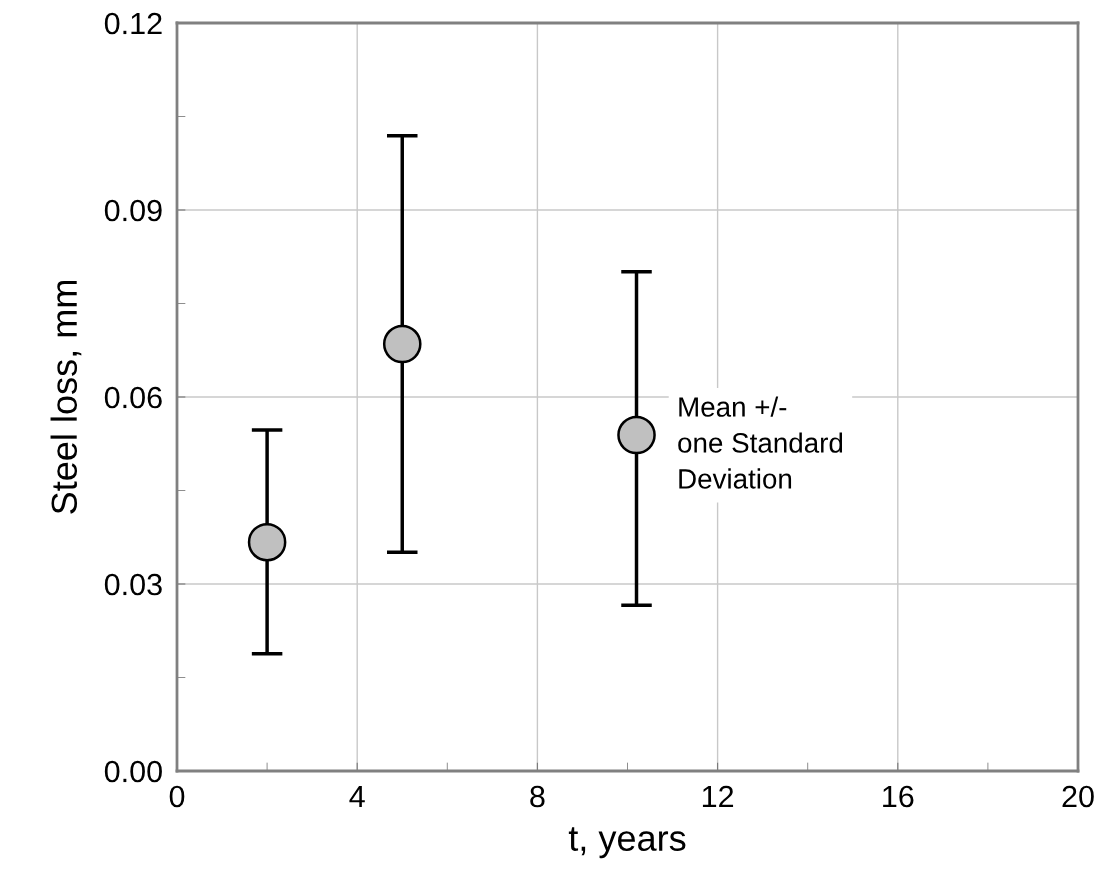 Image resolution: width=1104 pixels, height=884 pixels. I want to click on y-tick-label: 0.12, so click(133, 23).